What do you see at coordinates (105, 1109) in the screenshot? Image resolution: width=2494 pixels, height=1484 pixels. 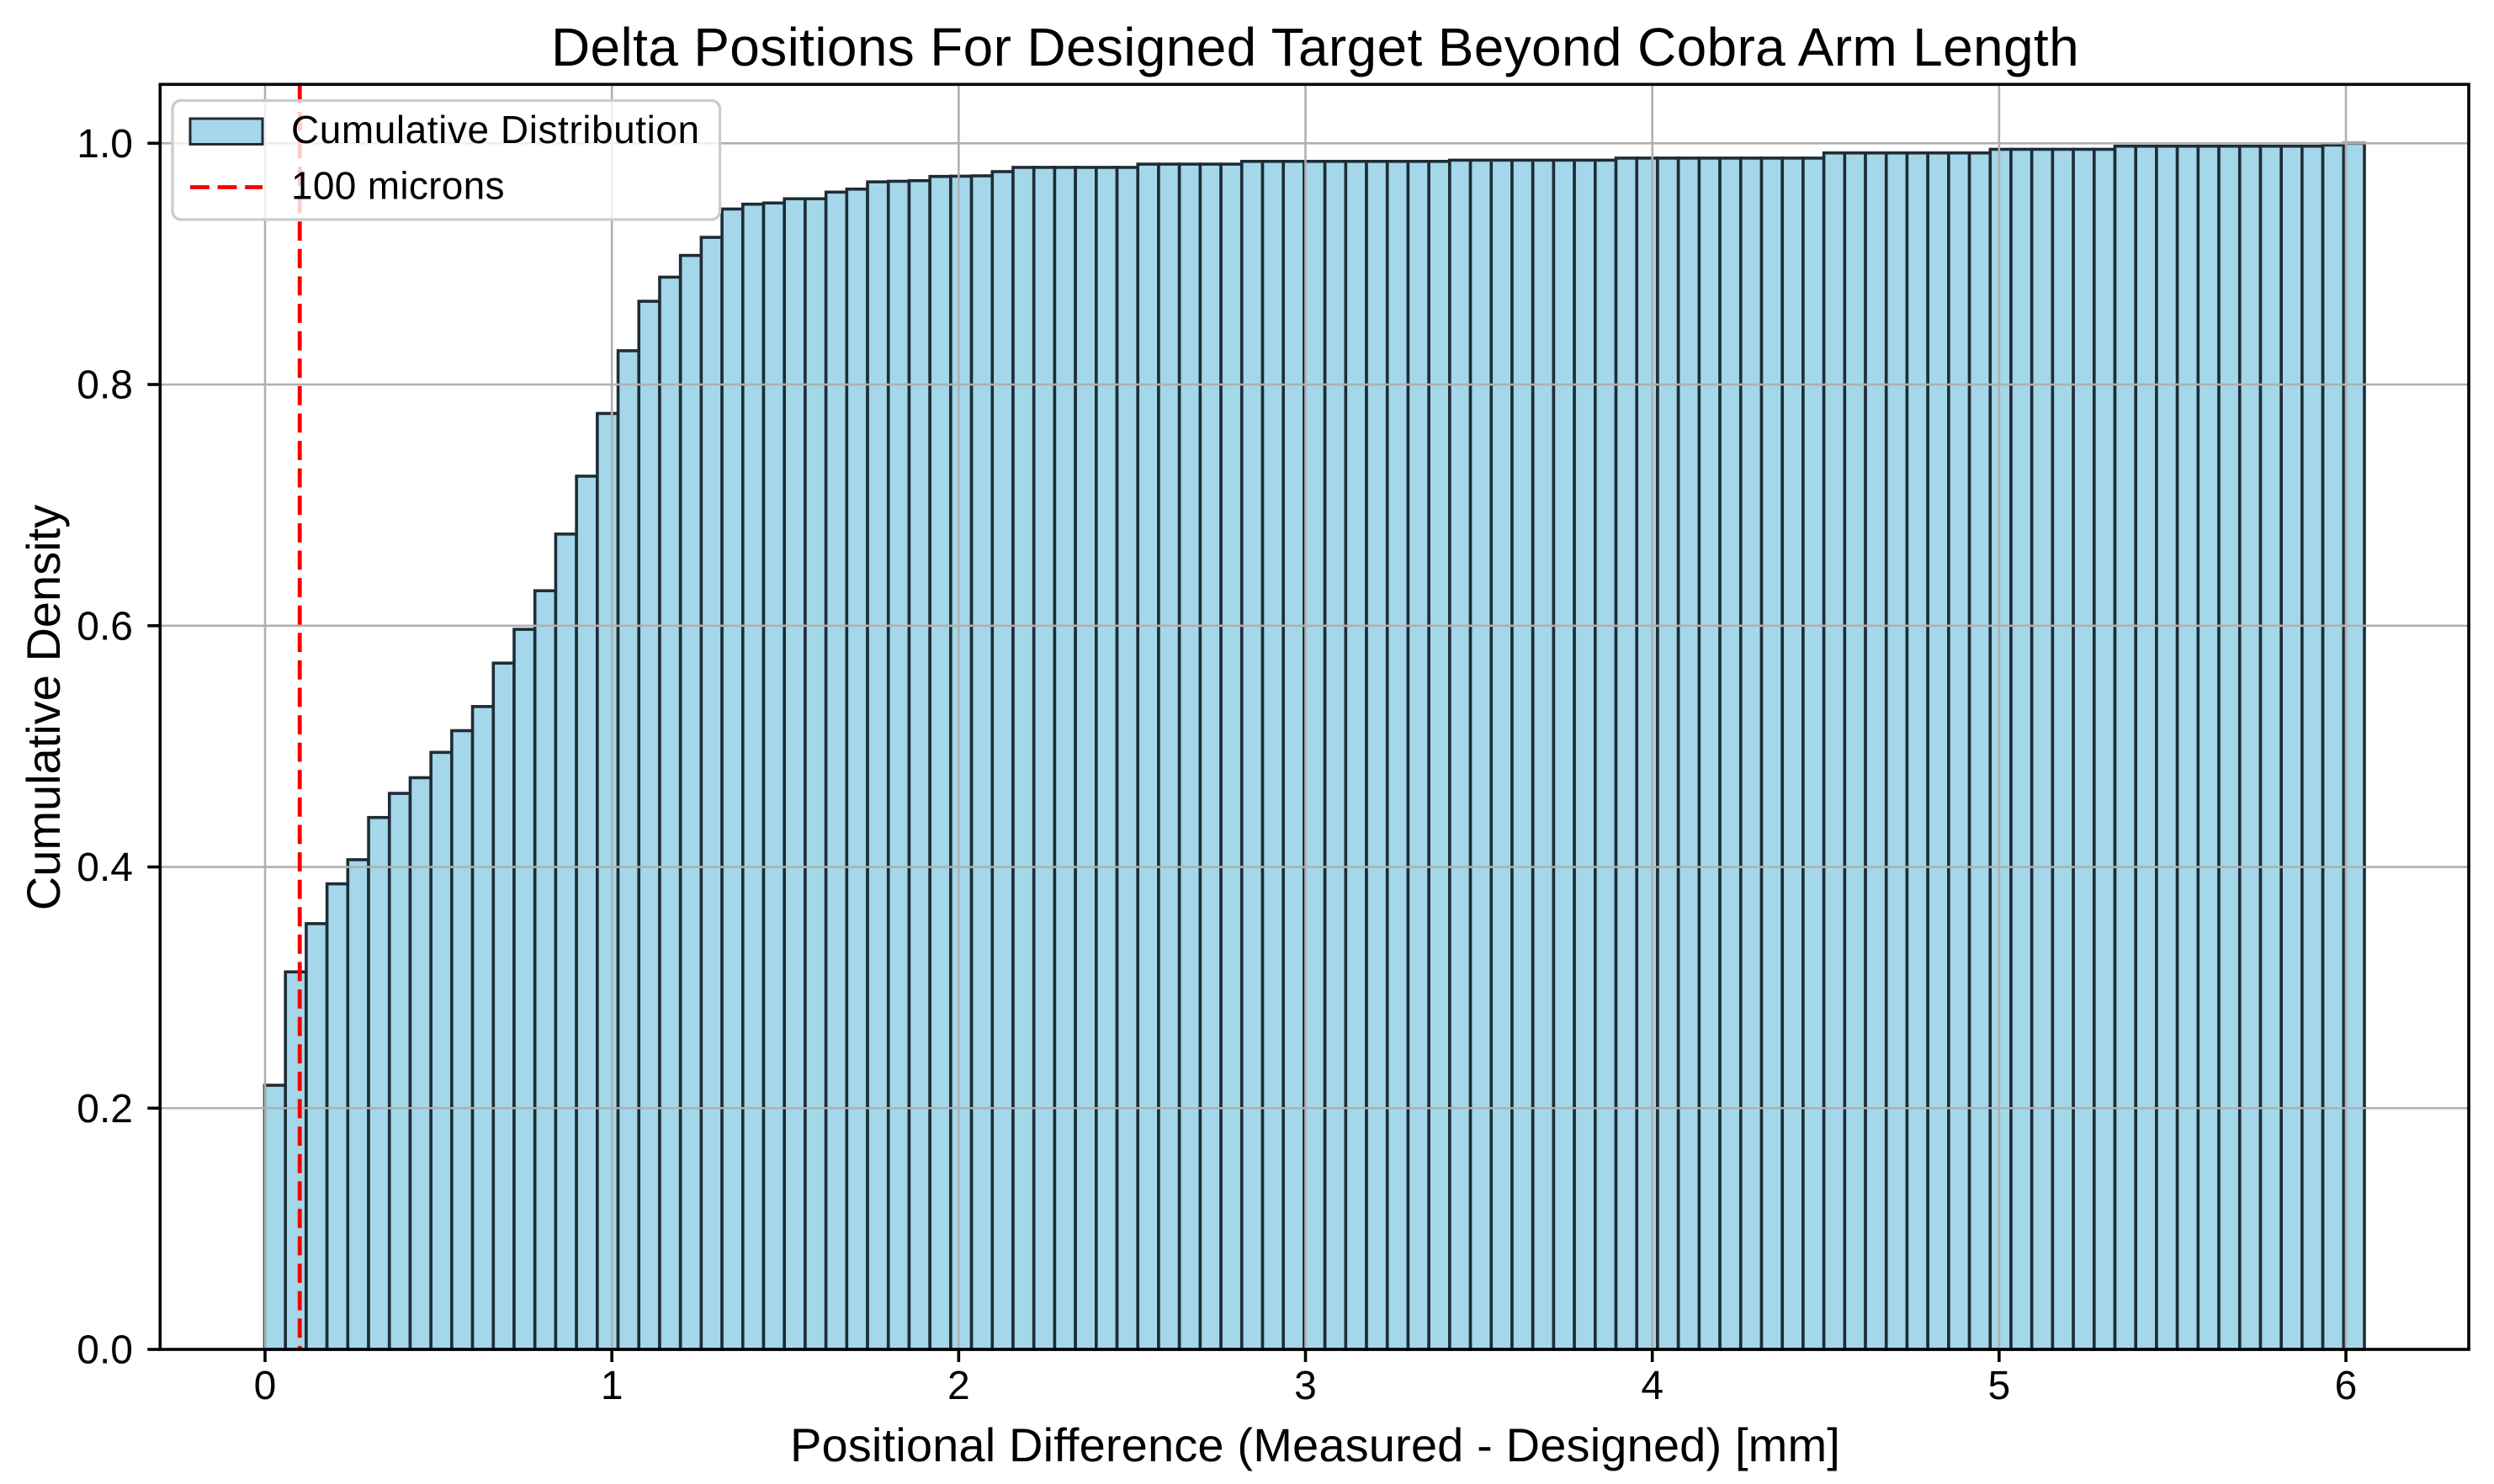 I see `svg-text: 0.2` at bounding box center [105, 1109].